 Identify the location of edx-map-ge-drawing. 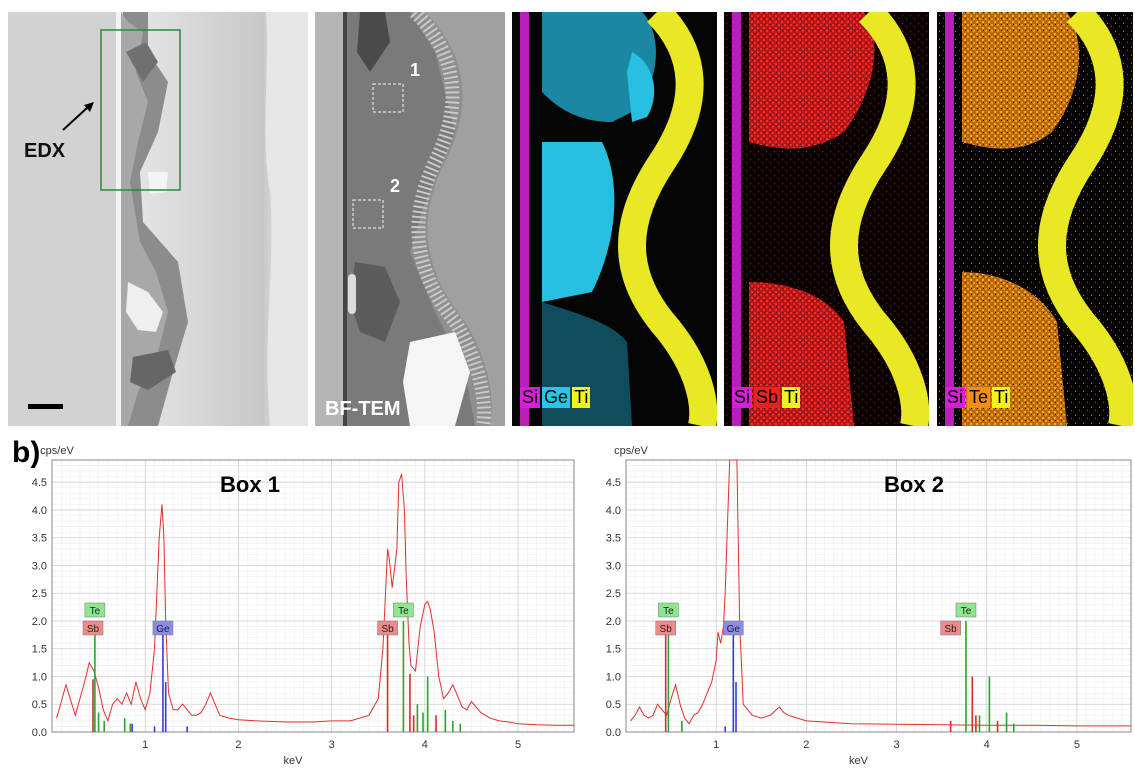
(614, 219).